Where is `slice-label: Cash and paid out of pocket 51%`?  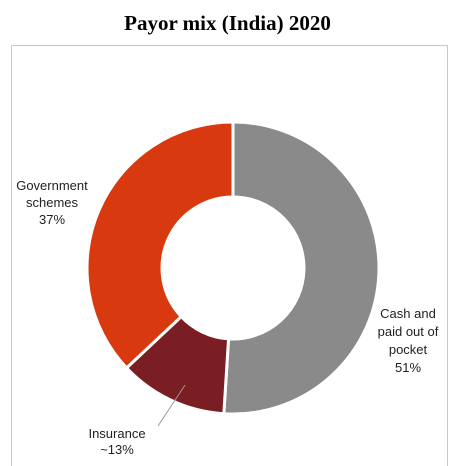
slice-label: Cash and paid out of pocket 51% is located at coordinates (408, 340).